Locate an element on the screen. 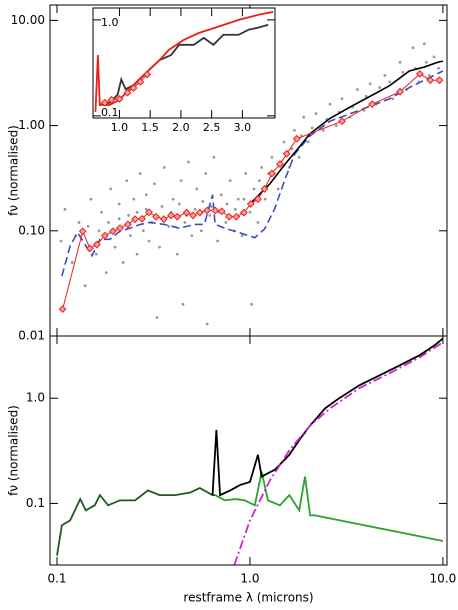  x-tick-label: 0.1 is located at coordinates (56, 579).